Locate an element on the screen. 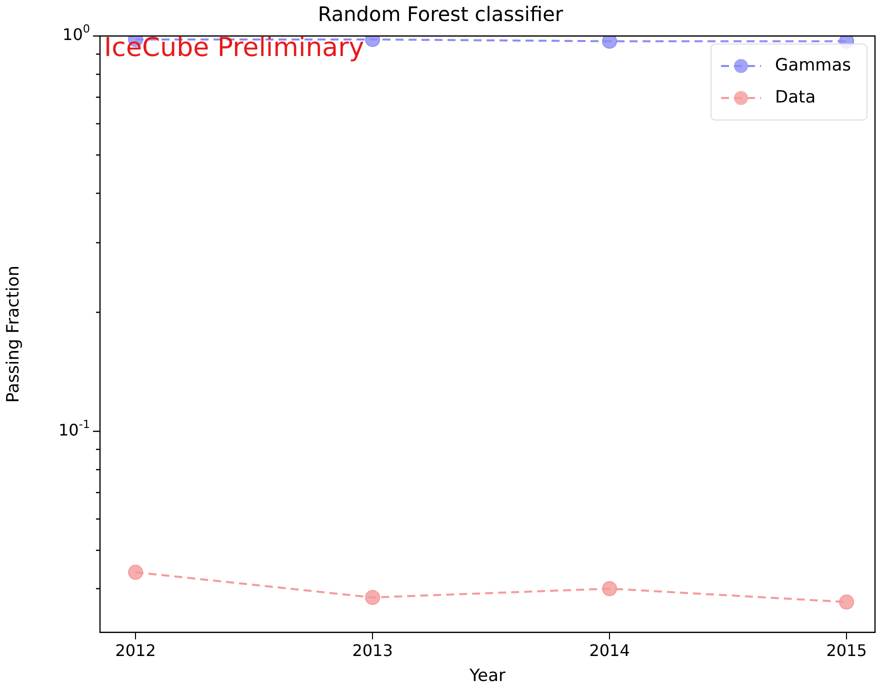 This screenshot has height=691, width=883. x-axis-title: Year is located at coordinates (487, 676).